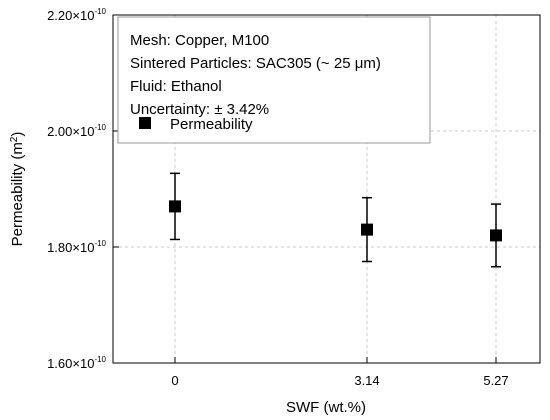  I want to click on annotation-particles: Sintered Particles: SAC305 (~ 25 μm), so click(255, 63).